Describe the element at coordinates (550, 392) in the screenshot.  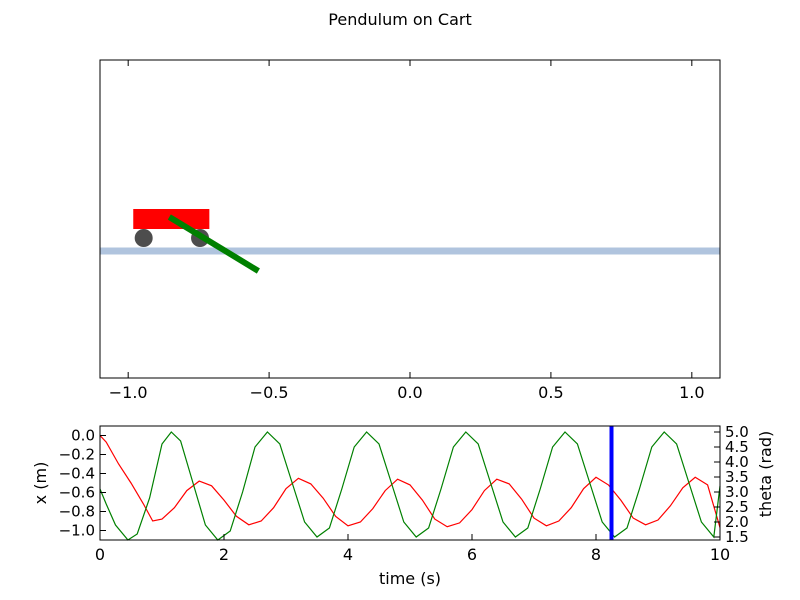
I see `top-x-tick-label: 0.5` at that location.